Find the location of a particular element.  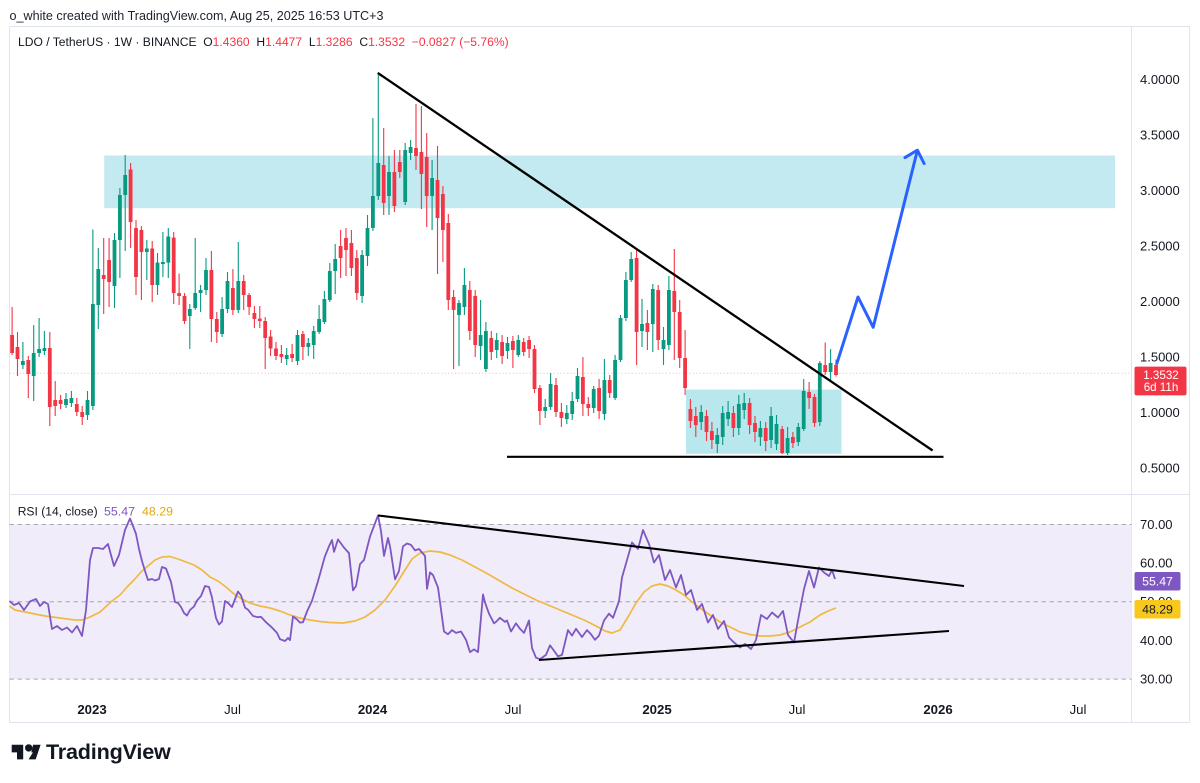

svg-text: 2.0000 is located at coordinates (1160, 301).